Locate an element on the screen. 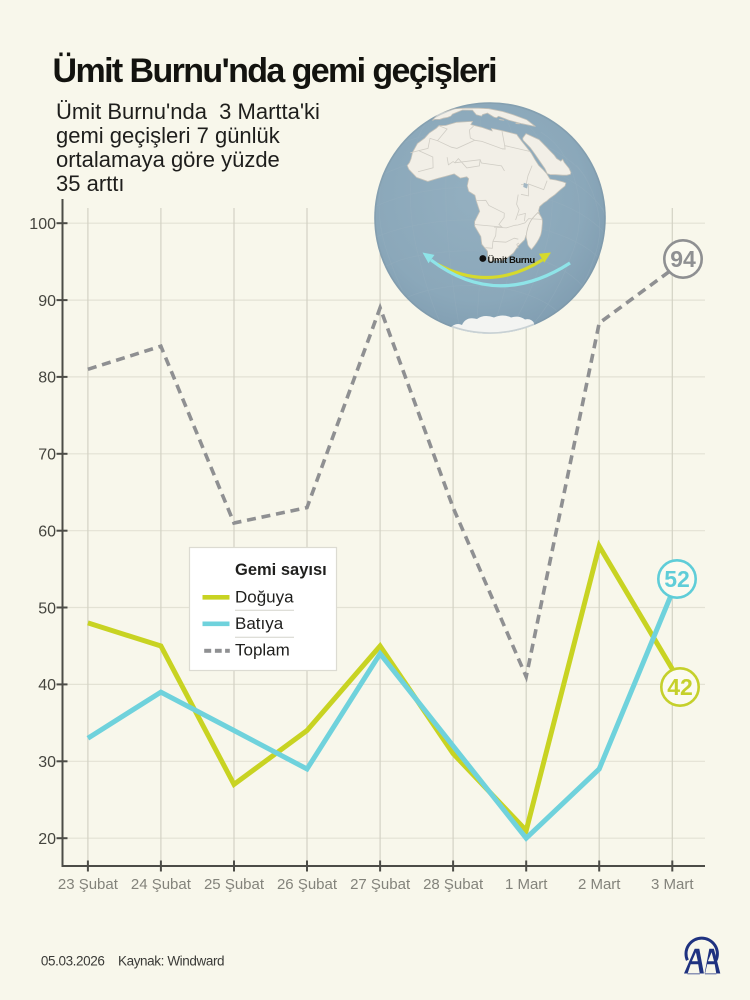 This screenshot has height=1000, width=750. svg-text: 26 Şubat is located at coordinates (307, 884).